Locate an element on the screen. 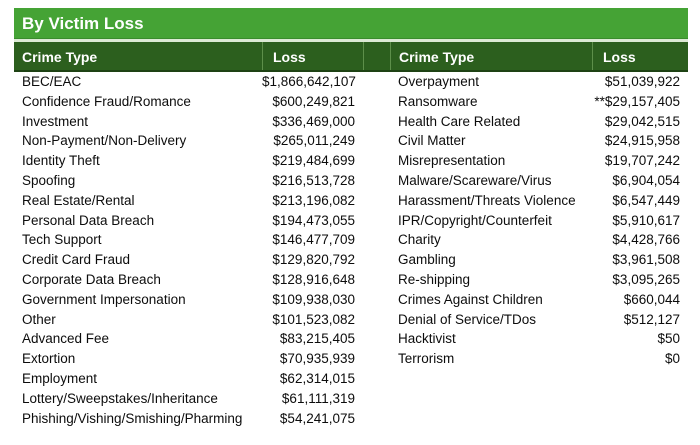 This screenshot has width=700, height=445. table-row: Malware/Scareware/Virus $6,904,054 is located at coordinates (539, 181).